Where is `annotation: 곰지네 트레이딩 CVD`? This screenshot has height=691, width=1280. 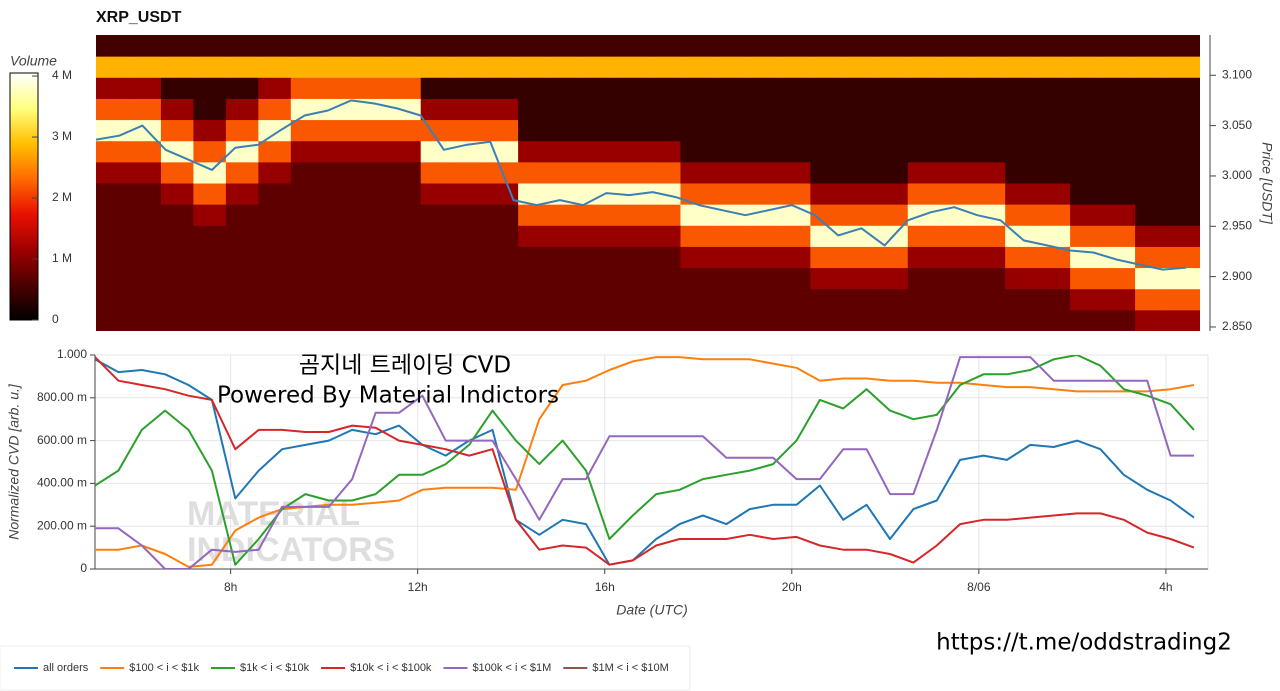
annotation: 곰지네 트레이딩 CVD is located at coordinates (405, 366).